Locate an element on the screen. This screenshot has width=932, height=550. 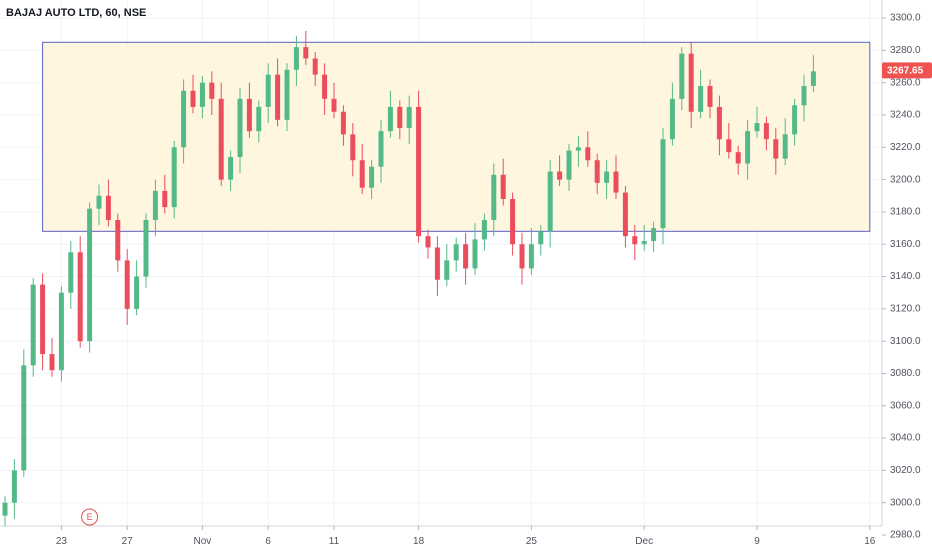
y-tick-label: 3160.0 is located at coordinates (905, 244).